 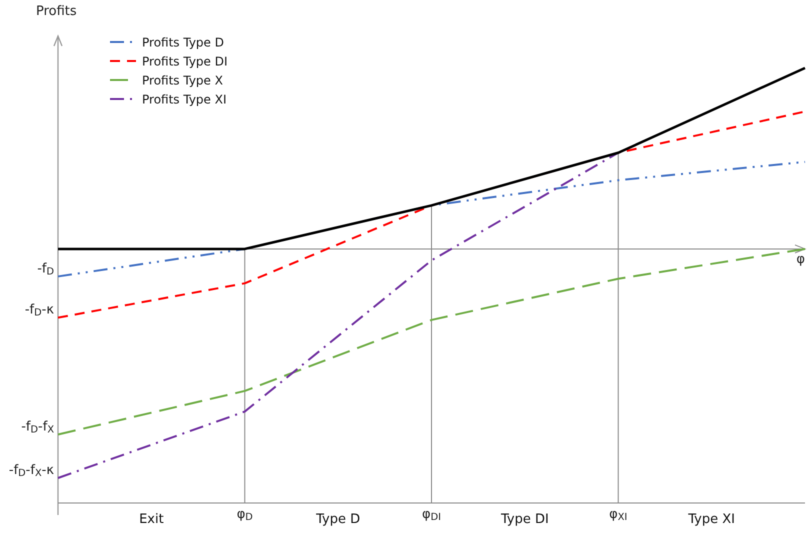 What do you see at coordinates (183, 43) in the screenshot?
I see `legend-label: Profits Type D` at bounding box center [183, 43].